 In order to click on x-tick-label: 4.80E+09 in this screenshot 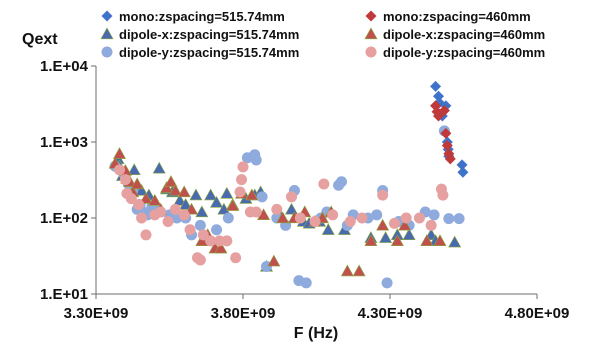, I will do `click(537, 313)`.